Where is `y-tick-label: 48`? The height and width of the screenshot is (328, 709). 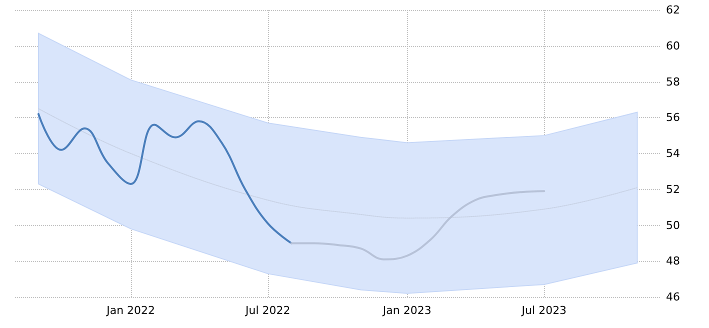 y-tick-label: 48 is located at coordinates (673, 261).